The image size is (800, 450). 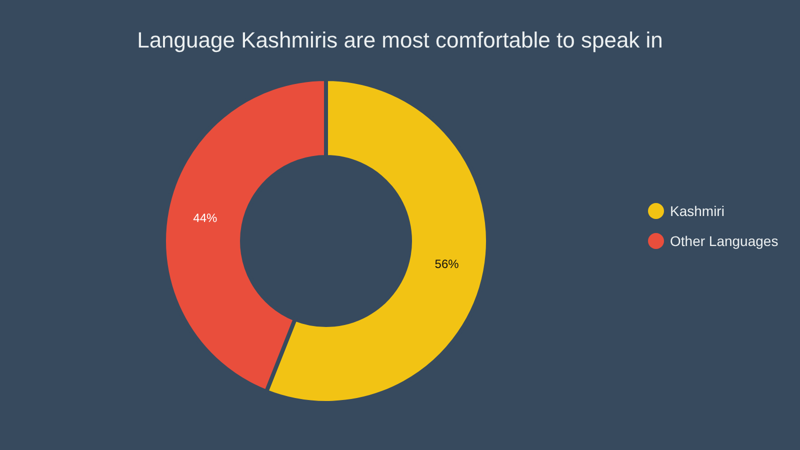 I want to click on data-label: 56%, so click(x=447, y=264).